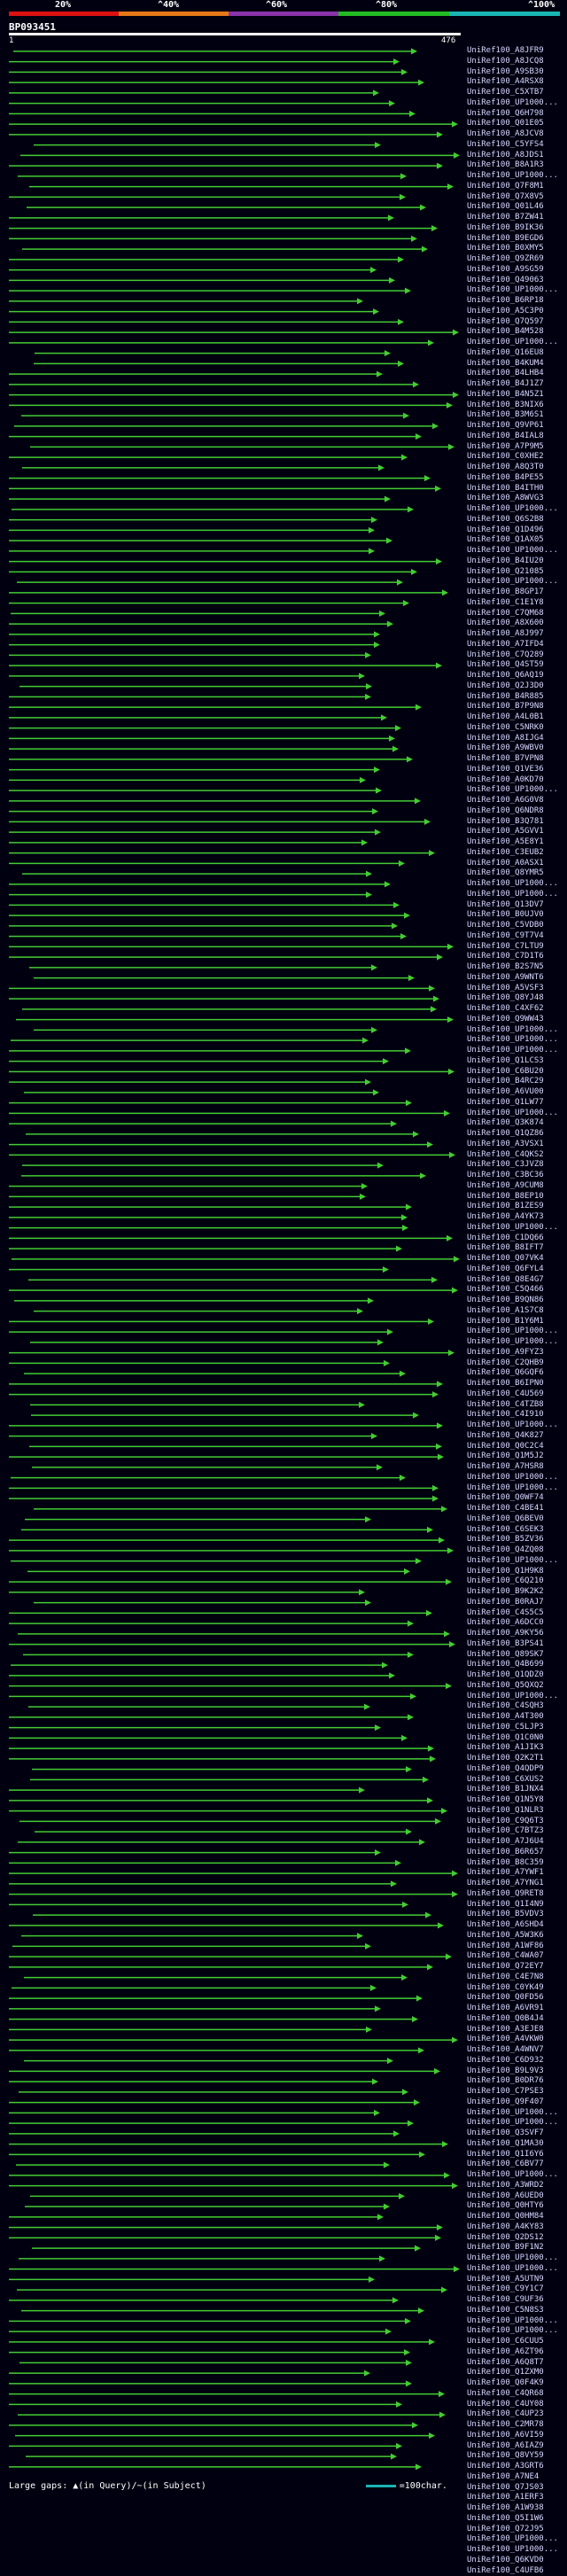  Describe the element at coordinates (517, 1467) in the screenshot. I see `hit-label-link: UniRef100_A7HSR8` at that location.